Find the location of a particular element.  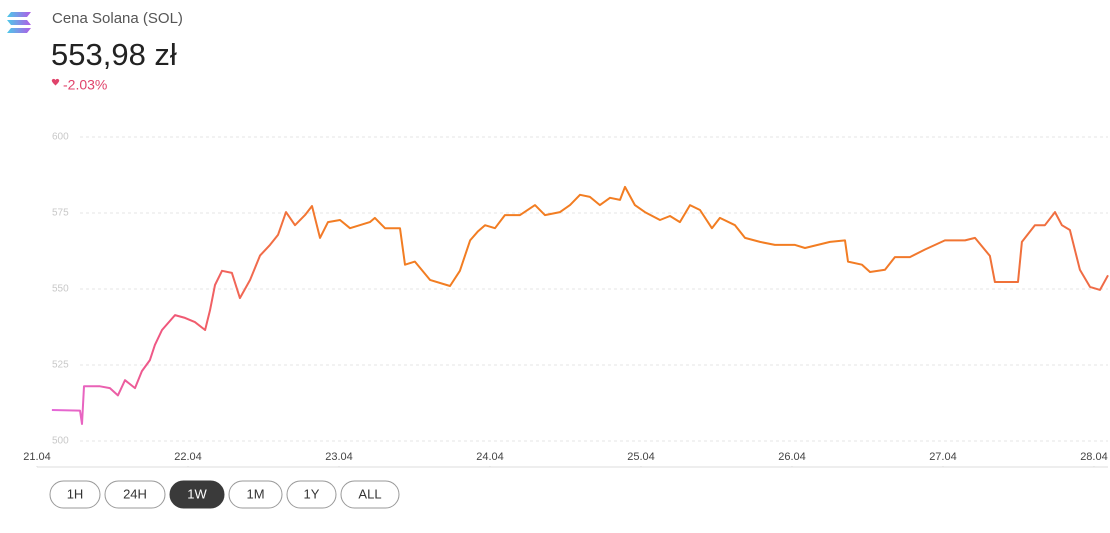

range-button-label: ALL is located at coordinates (369, 493).